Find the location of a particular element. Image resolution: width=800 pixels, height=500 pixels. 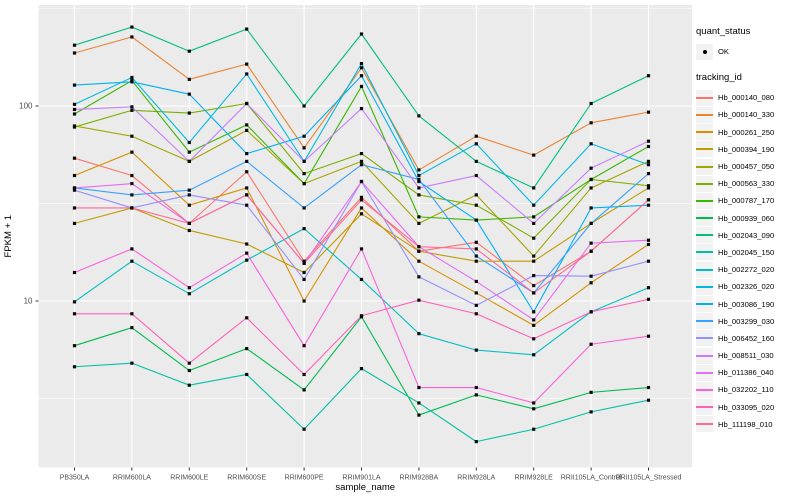

legend-item-Hb_000140_330: Hb_000140_330 is located at coordinates (747, 114).